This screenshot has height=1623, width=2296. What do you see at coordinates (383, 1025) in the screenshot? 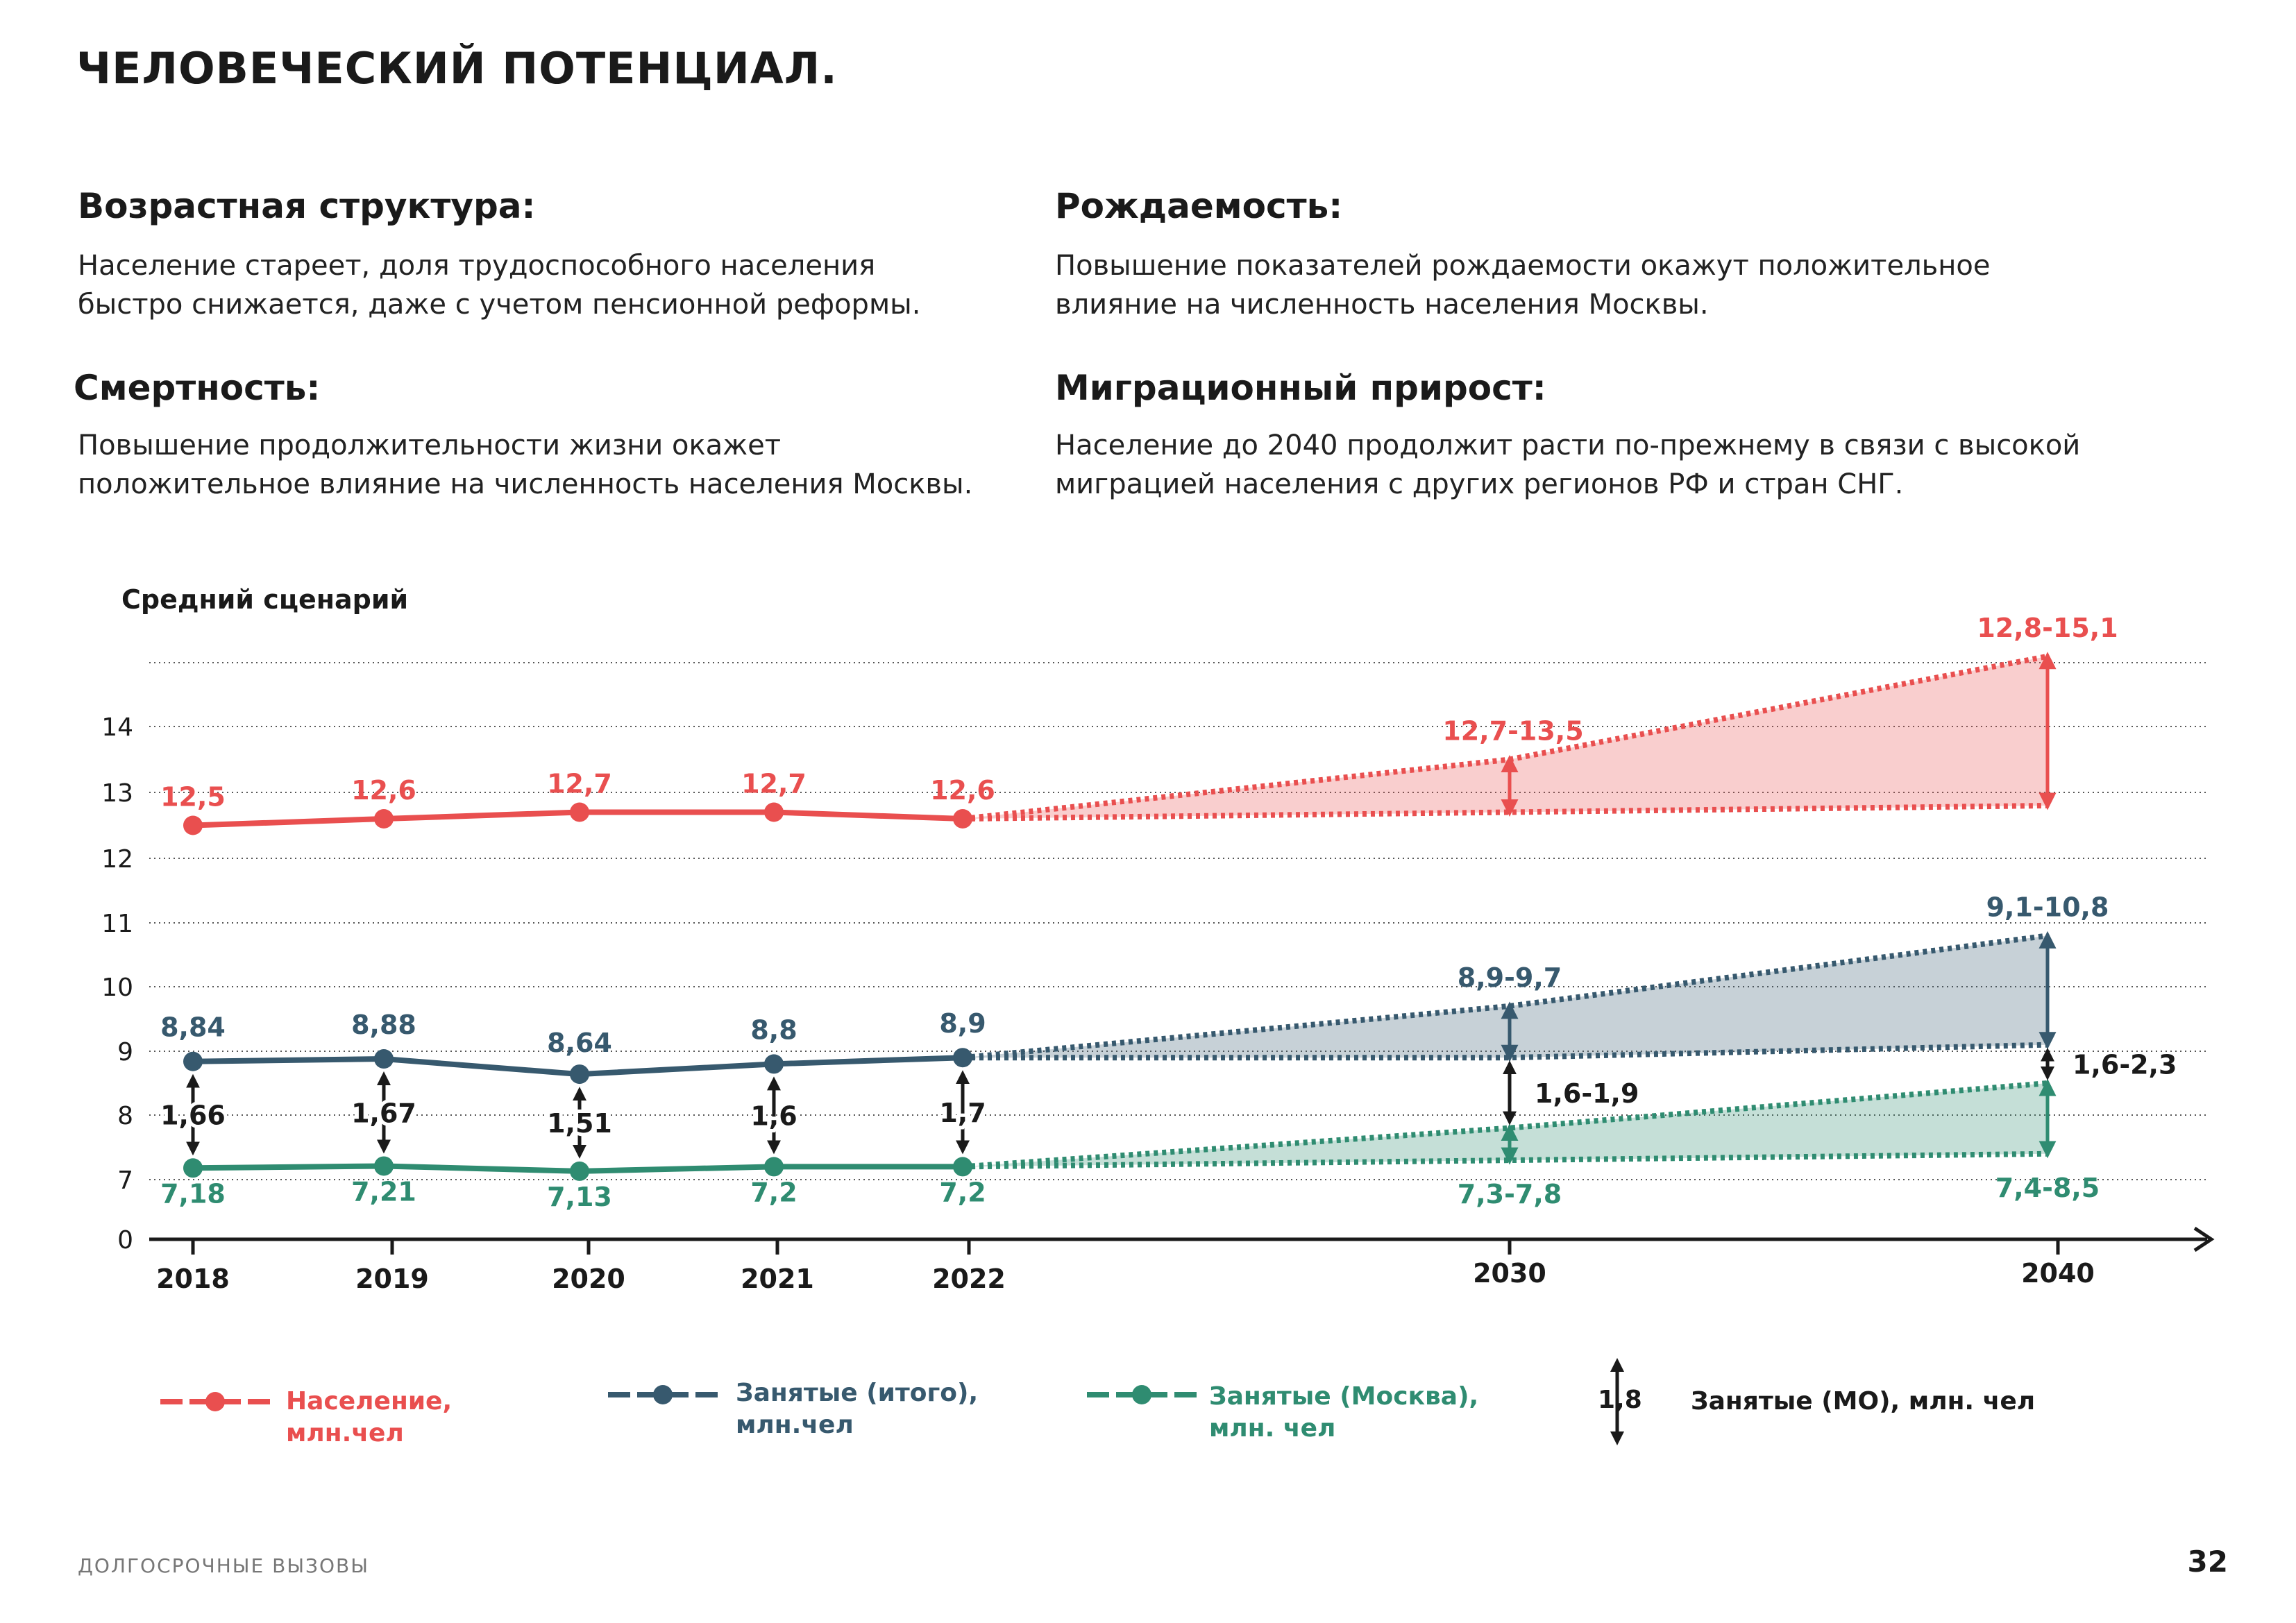
I see `employed-total-data-label: 8,88` at bounding box center [383, 1025].